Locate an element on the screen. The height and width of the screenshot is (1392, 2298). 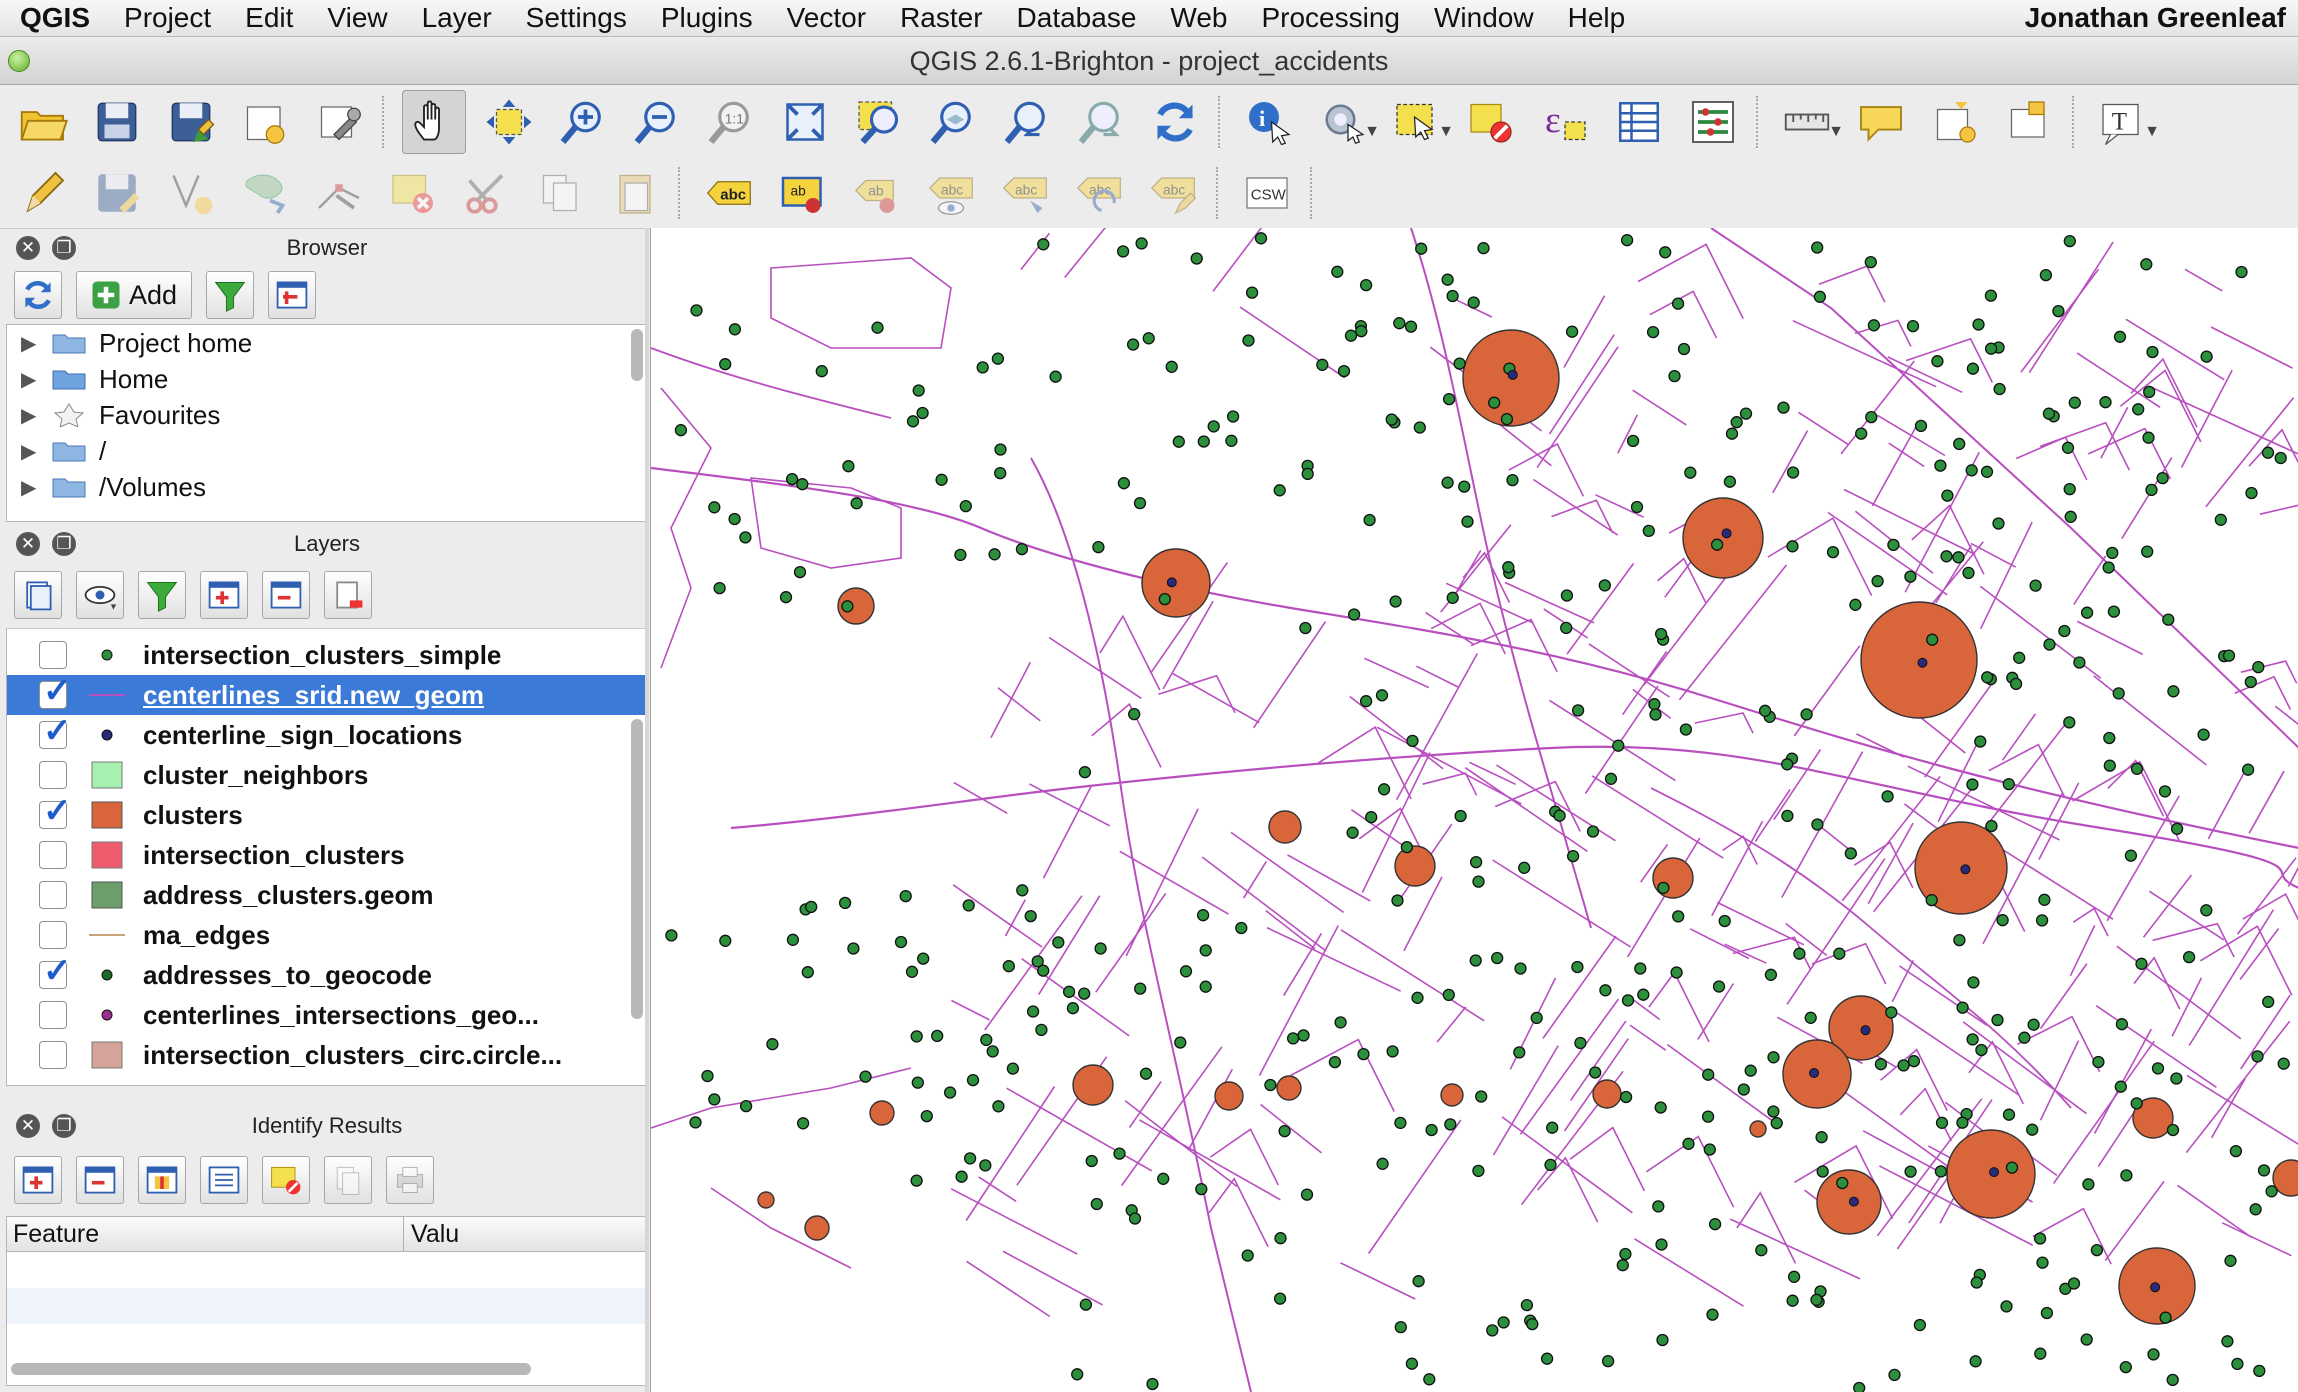
menu-web: Web is located at coordinates (1199, 17).